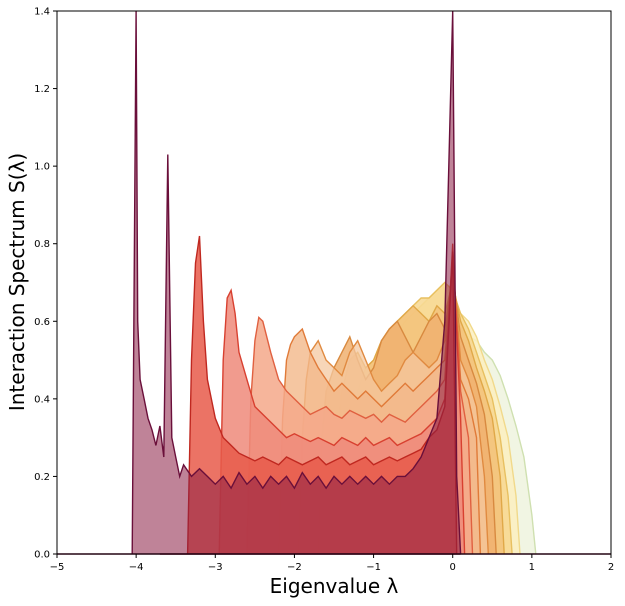 This screenshot has width=625, height=606. Describe the element at coordinates (42, 89) in the screenshot. I see `y-tick-label: 1.2` at that location.